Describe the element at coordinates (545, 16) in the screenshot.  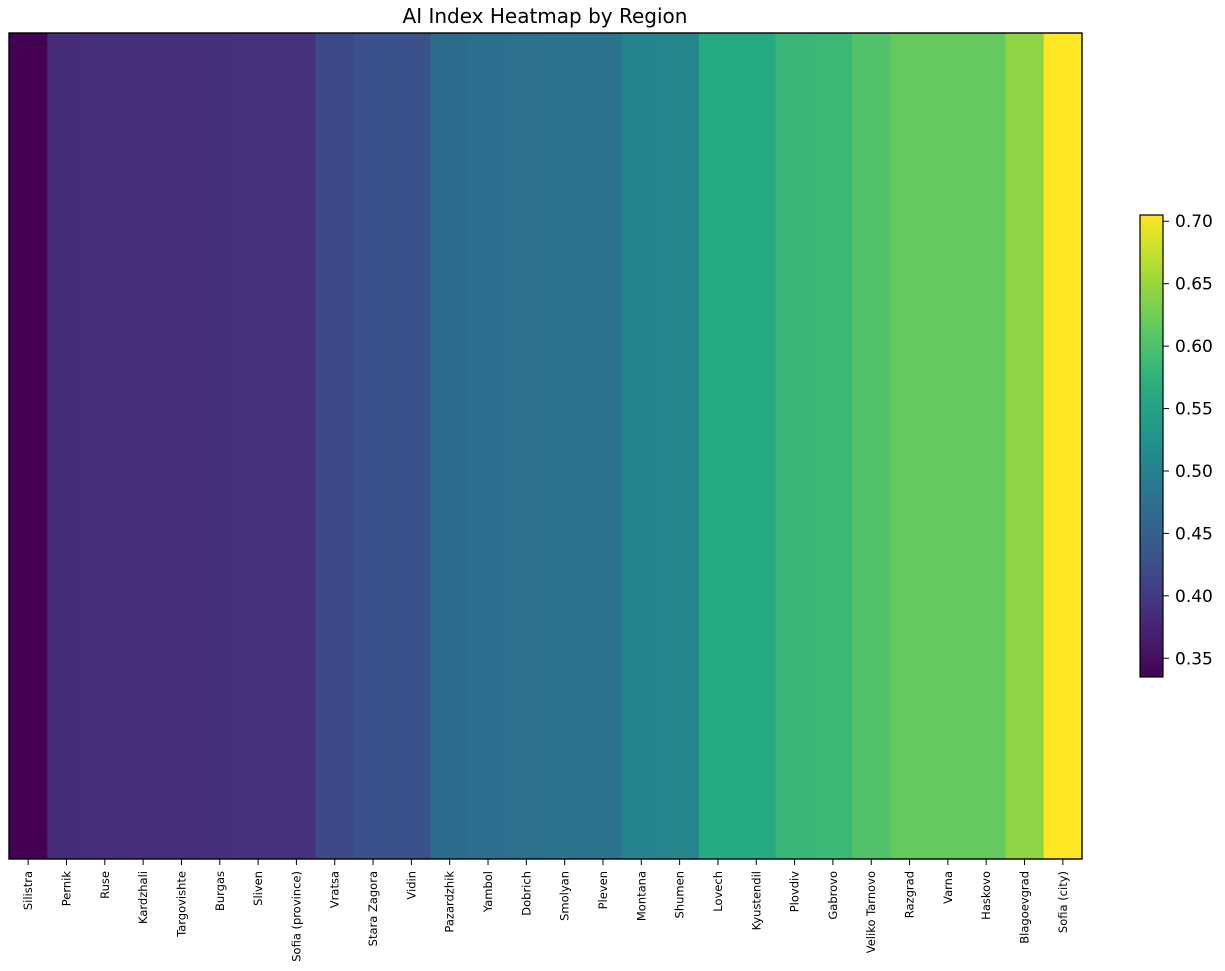
I see `chart-title: AI Index Heatmap by Region` at that location.